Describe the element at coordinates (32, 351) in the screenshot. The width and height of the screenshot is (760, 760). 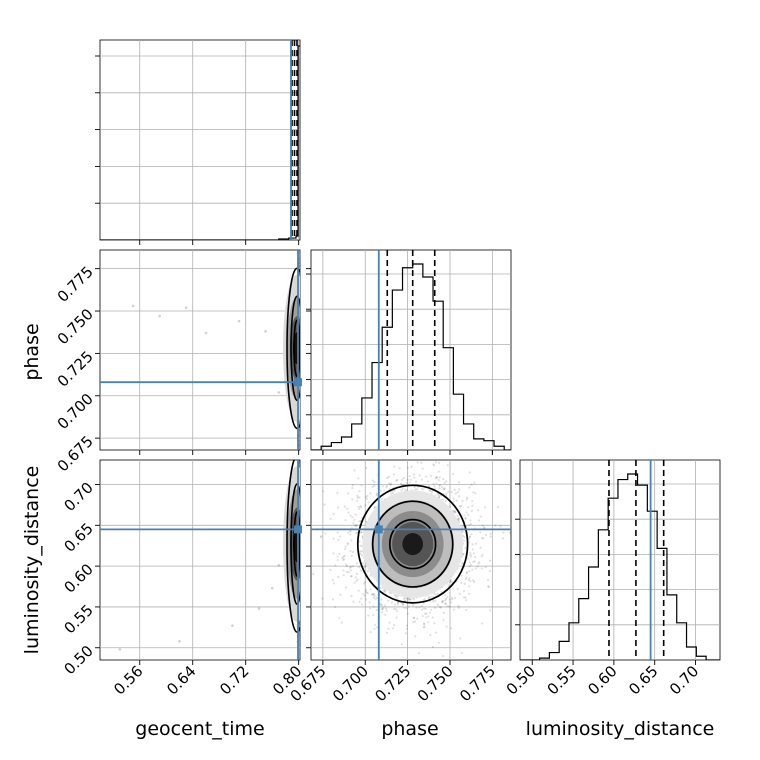
I see `ylabel-phase: phase` at that location.